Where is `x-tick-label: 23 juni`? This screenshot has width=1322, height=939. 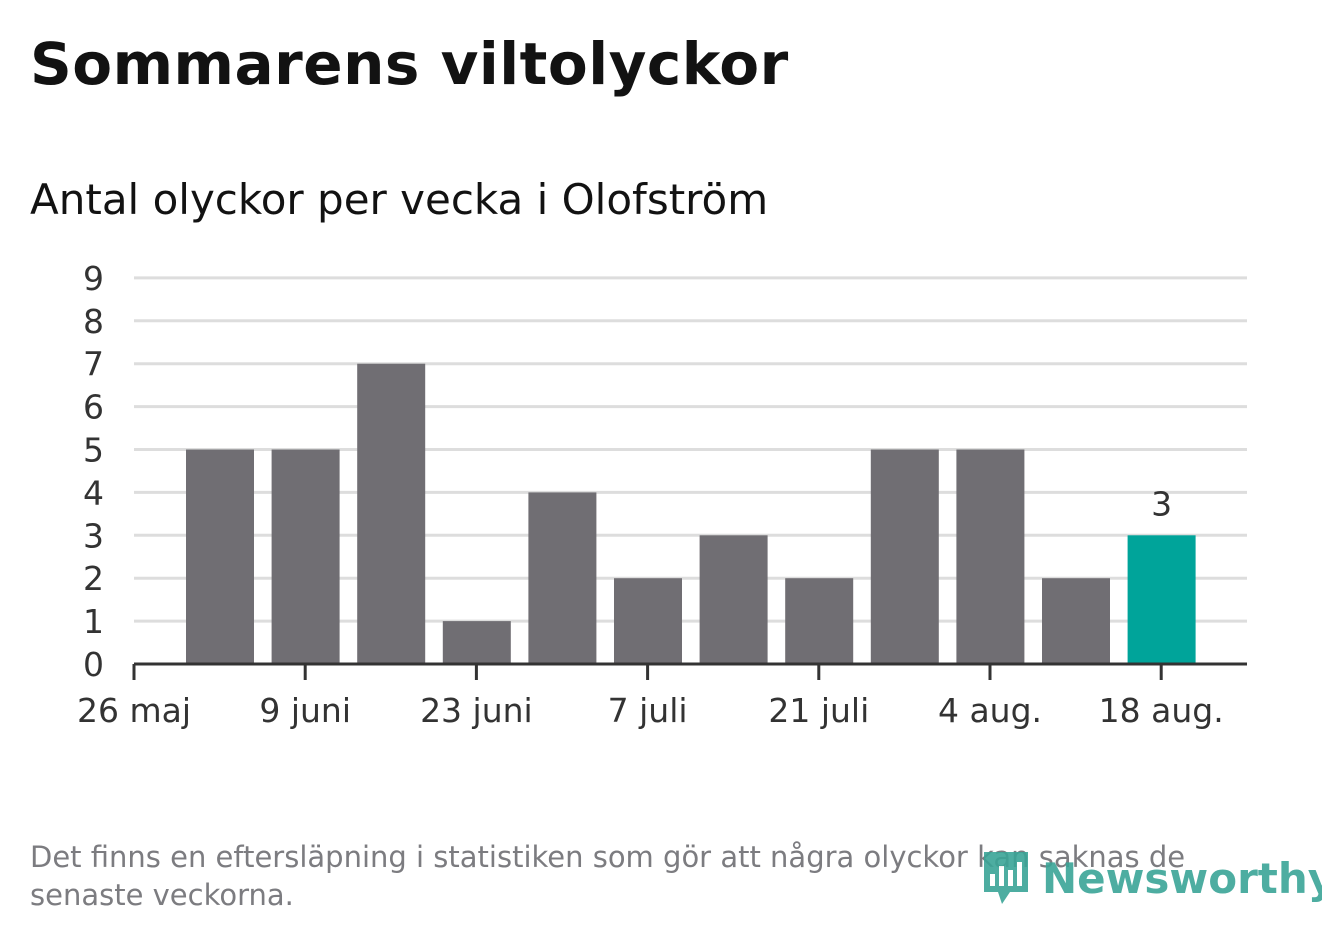 x-tick-label: 23 juni is located at coordinates (476, 710).